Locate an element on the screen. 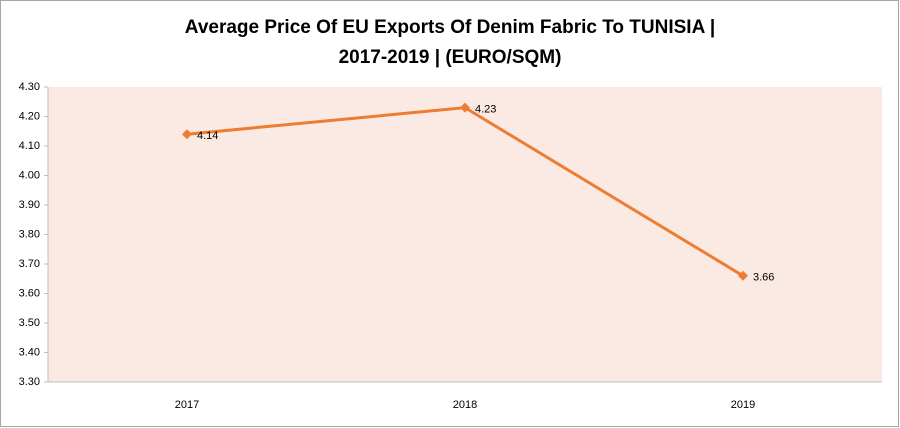  y-tick-label: 4.10 is located at coordinates (29, 146).